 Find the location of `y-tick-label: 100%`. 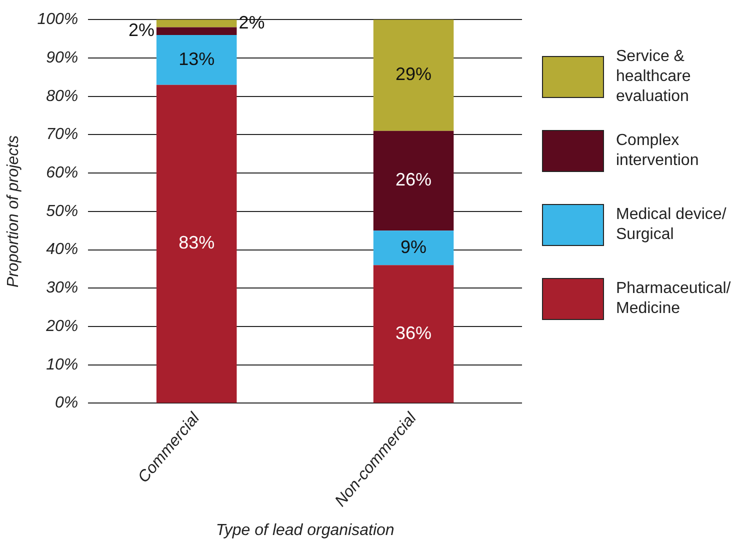

y-tick-label: 100% is located at coordinates (57, 19).